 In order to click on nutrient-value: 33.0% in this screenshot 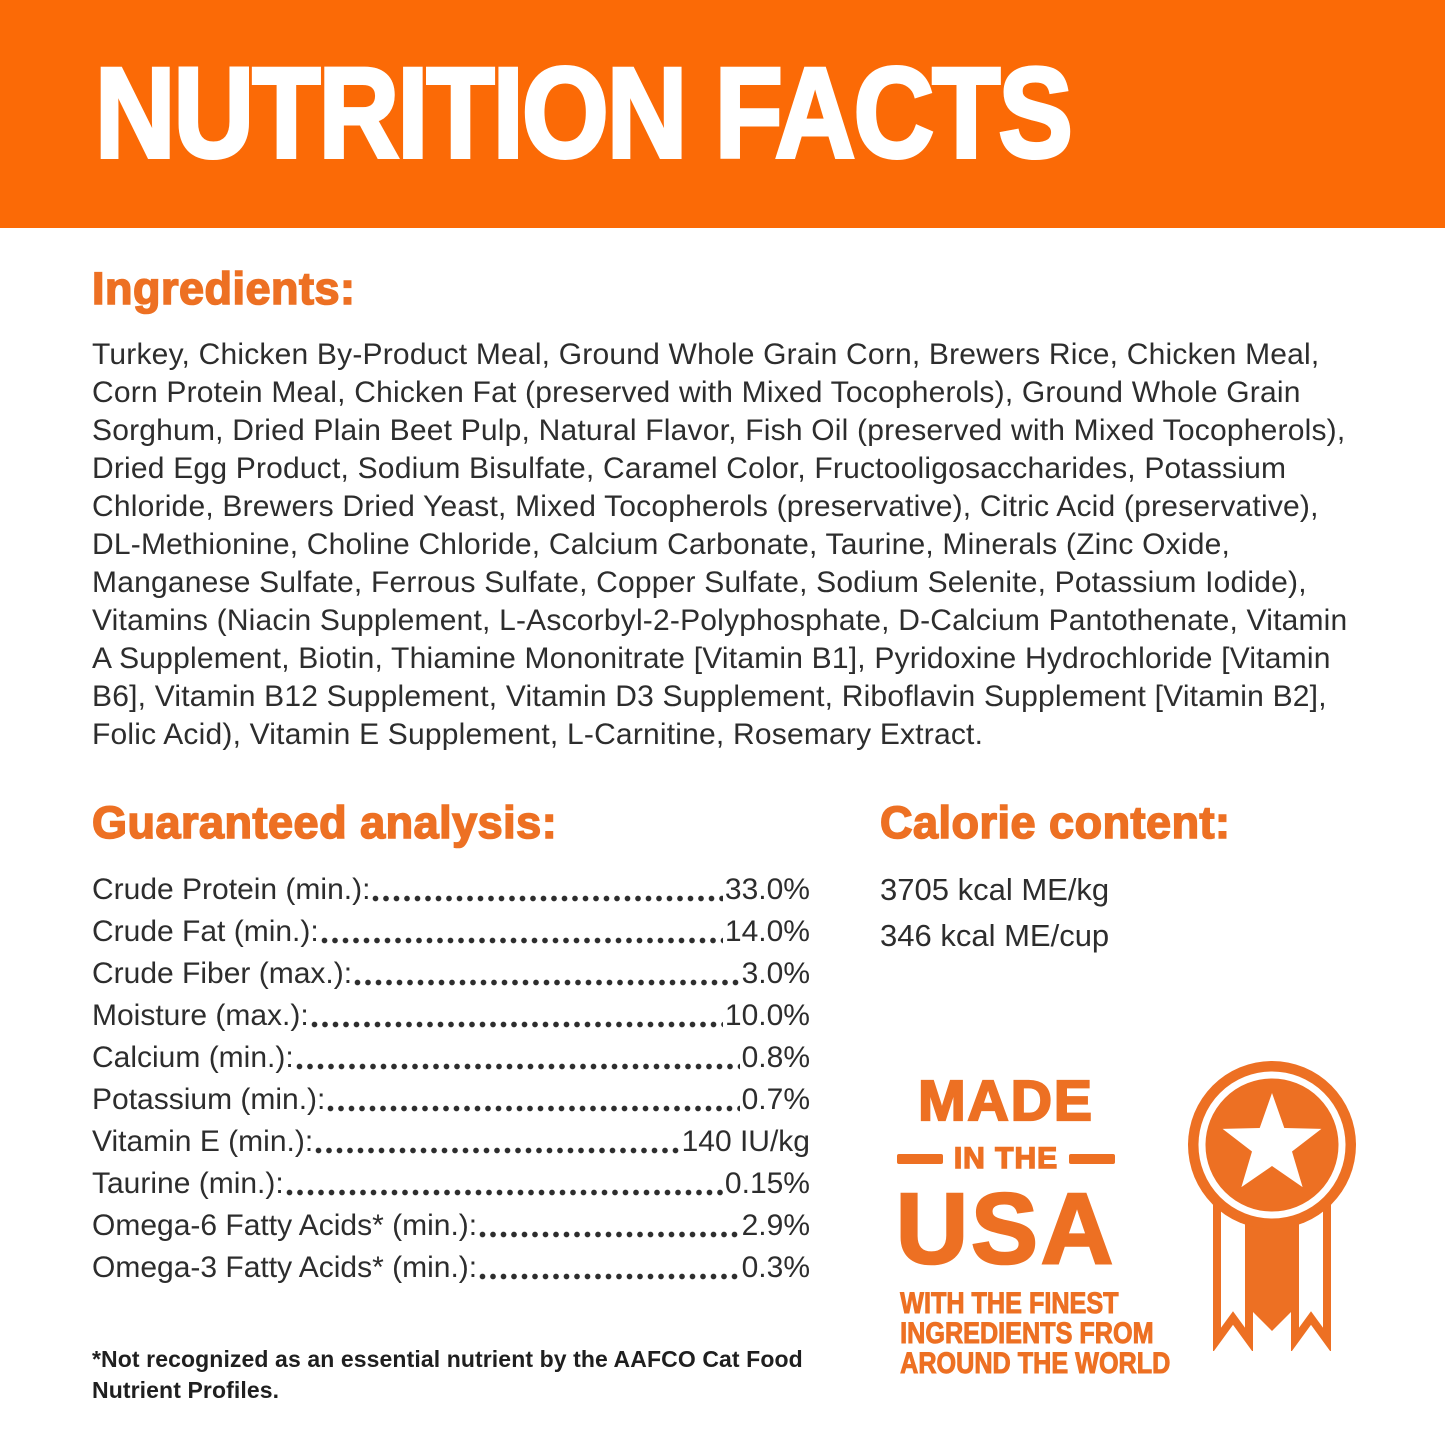, I will do `click(767, 889)`.